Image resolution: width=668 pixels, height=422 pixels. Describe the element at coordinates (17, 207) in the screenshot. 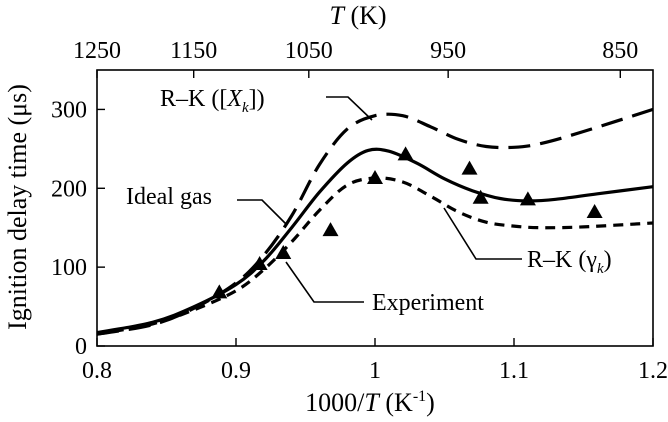

I see `y-axis-label: Ignition delay time (μs)` at that location.